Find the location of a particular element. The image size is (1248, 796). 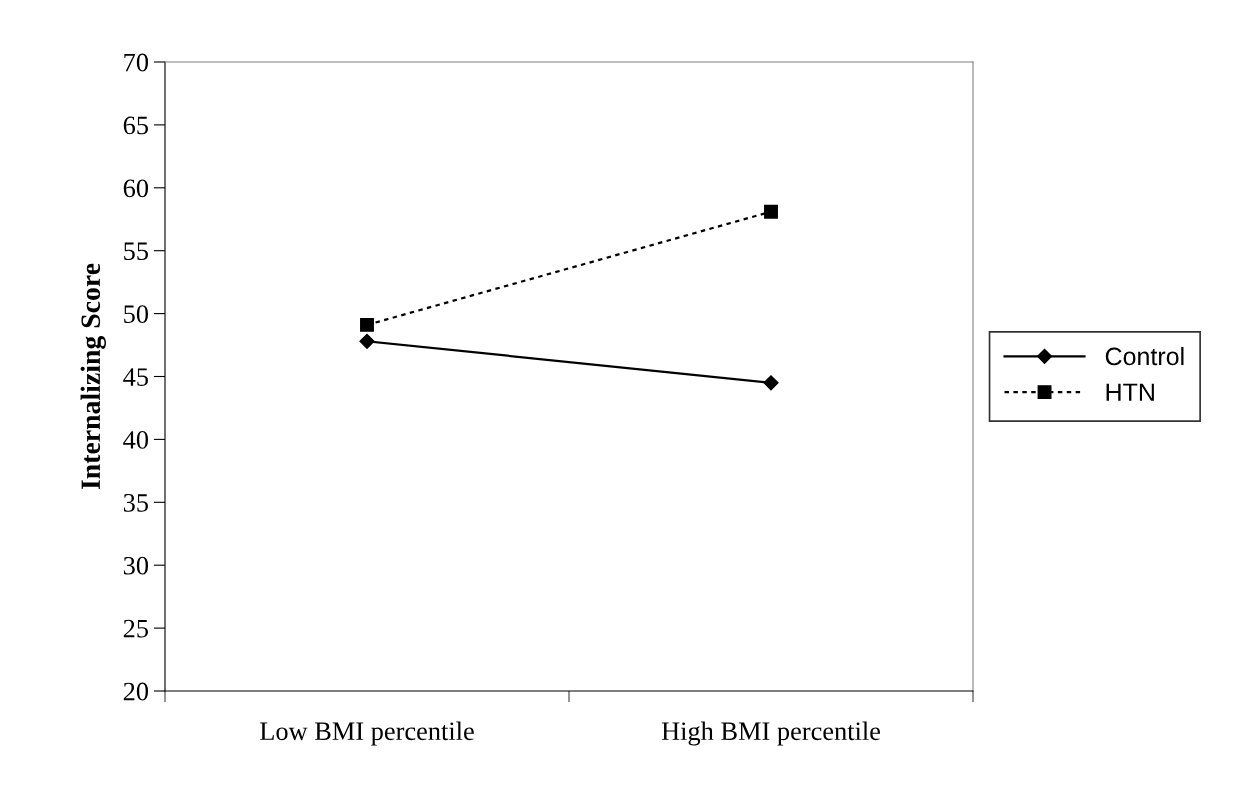

y-axis-title: Internalizing Score is located at coordinates (93, 376).